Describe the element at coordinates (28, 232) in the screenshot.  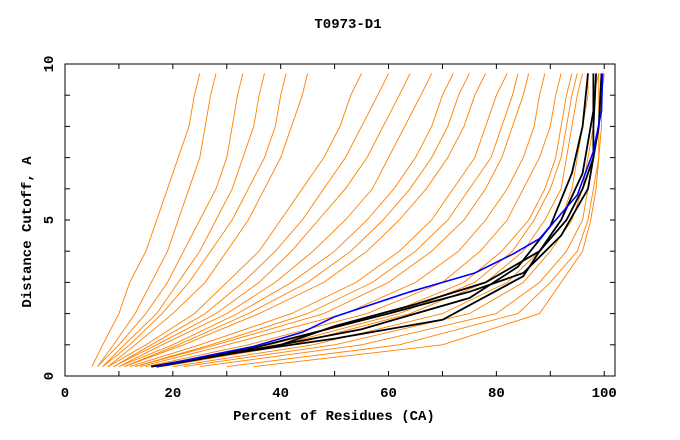
I see `y-axis-label: Distance Cutoff, A` at that location.